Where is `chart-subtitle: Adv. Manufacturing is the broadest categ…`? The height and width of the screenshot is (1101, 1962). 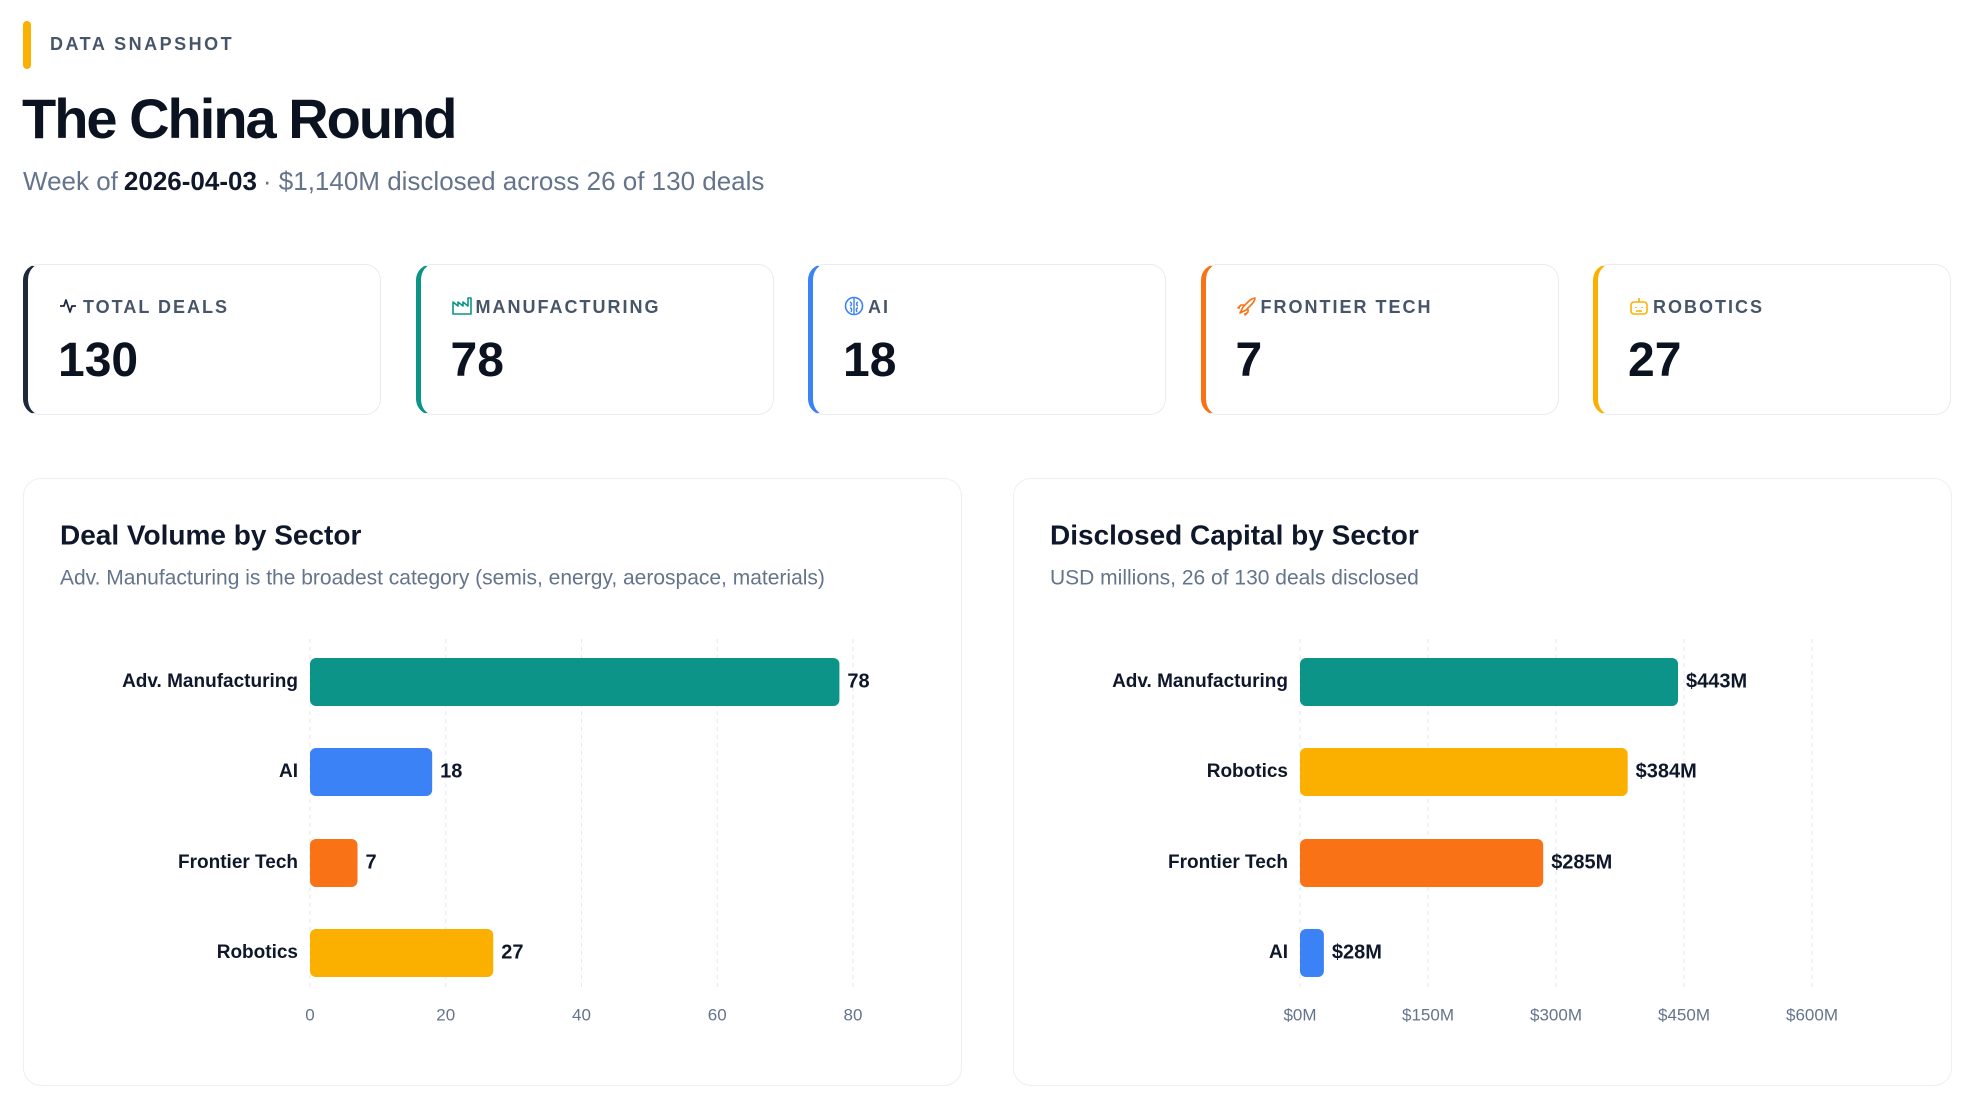
chart-subtitle: Adv. Manufacturing is the broadest categ… is located at coordinates (442, 578).